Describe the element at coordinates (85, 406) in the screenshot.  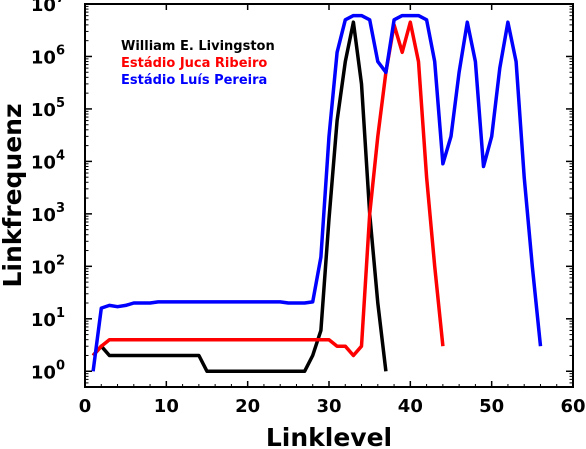
I see `x-tick-label: 0` at that location.